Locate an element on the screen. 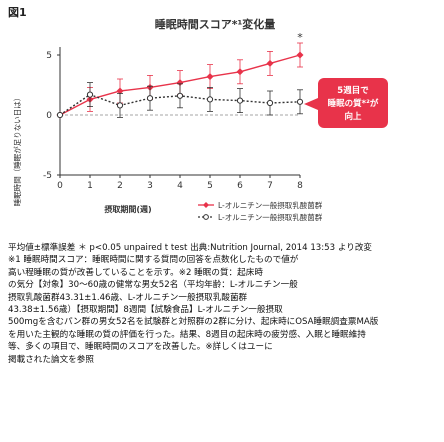 The width and height of the screenshot is (444, 442). x-axis-label: 摂取期間(週) is located at coordinates (127, 209).